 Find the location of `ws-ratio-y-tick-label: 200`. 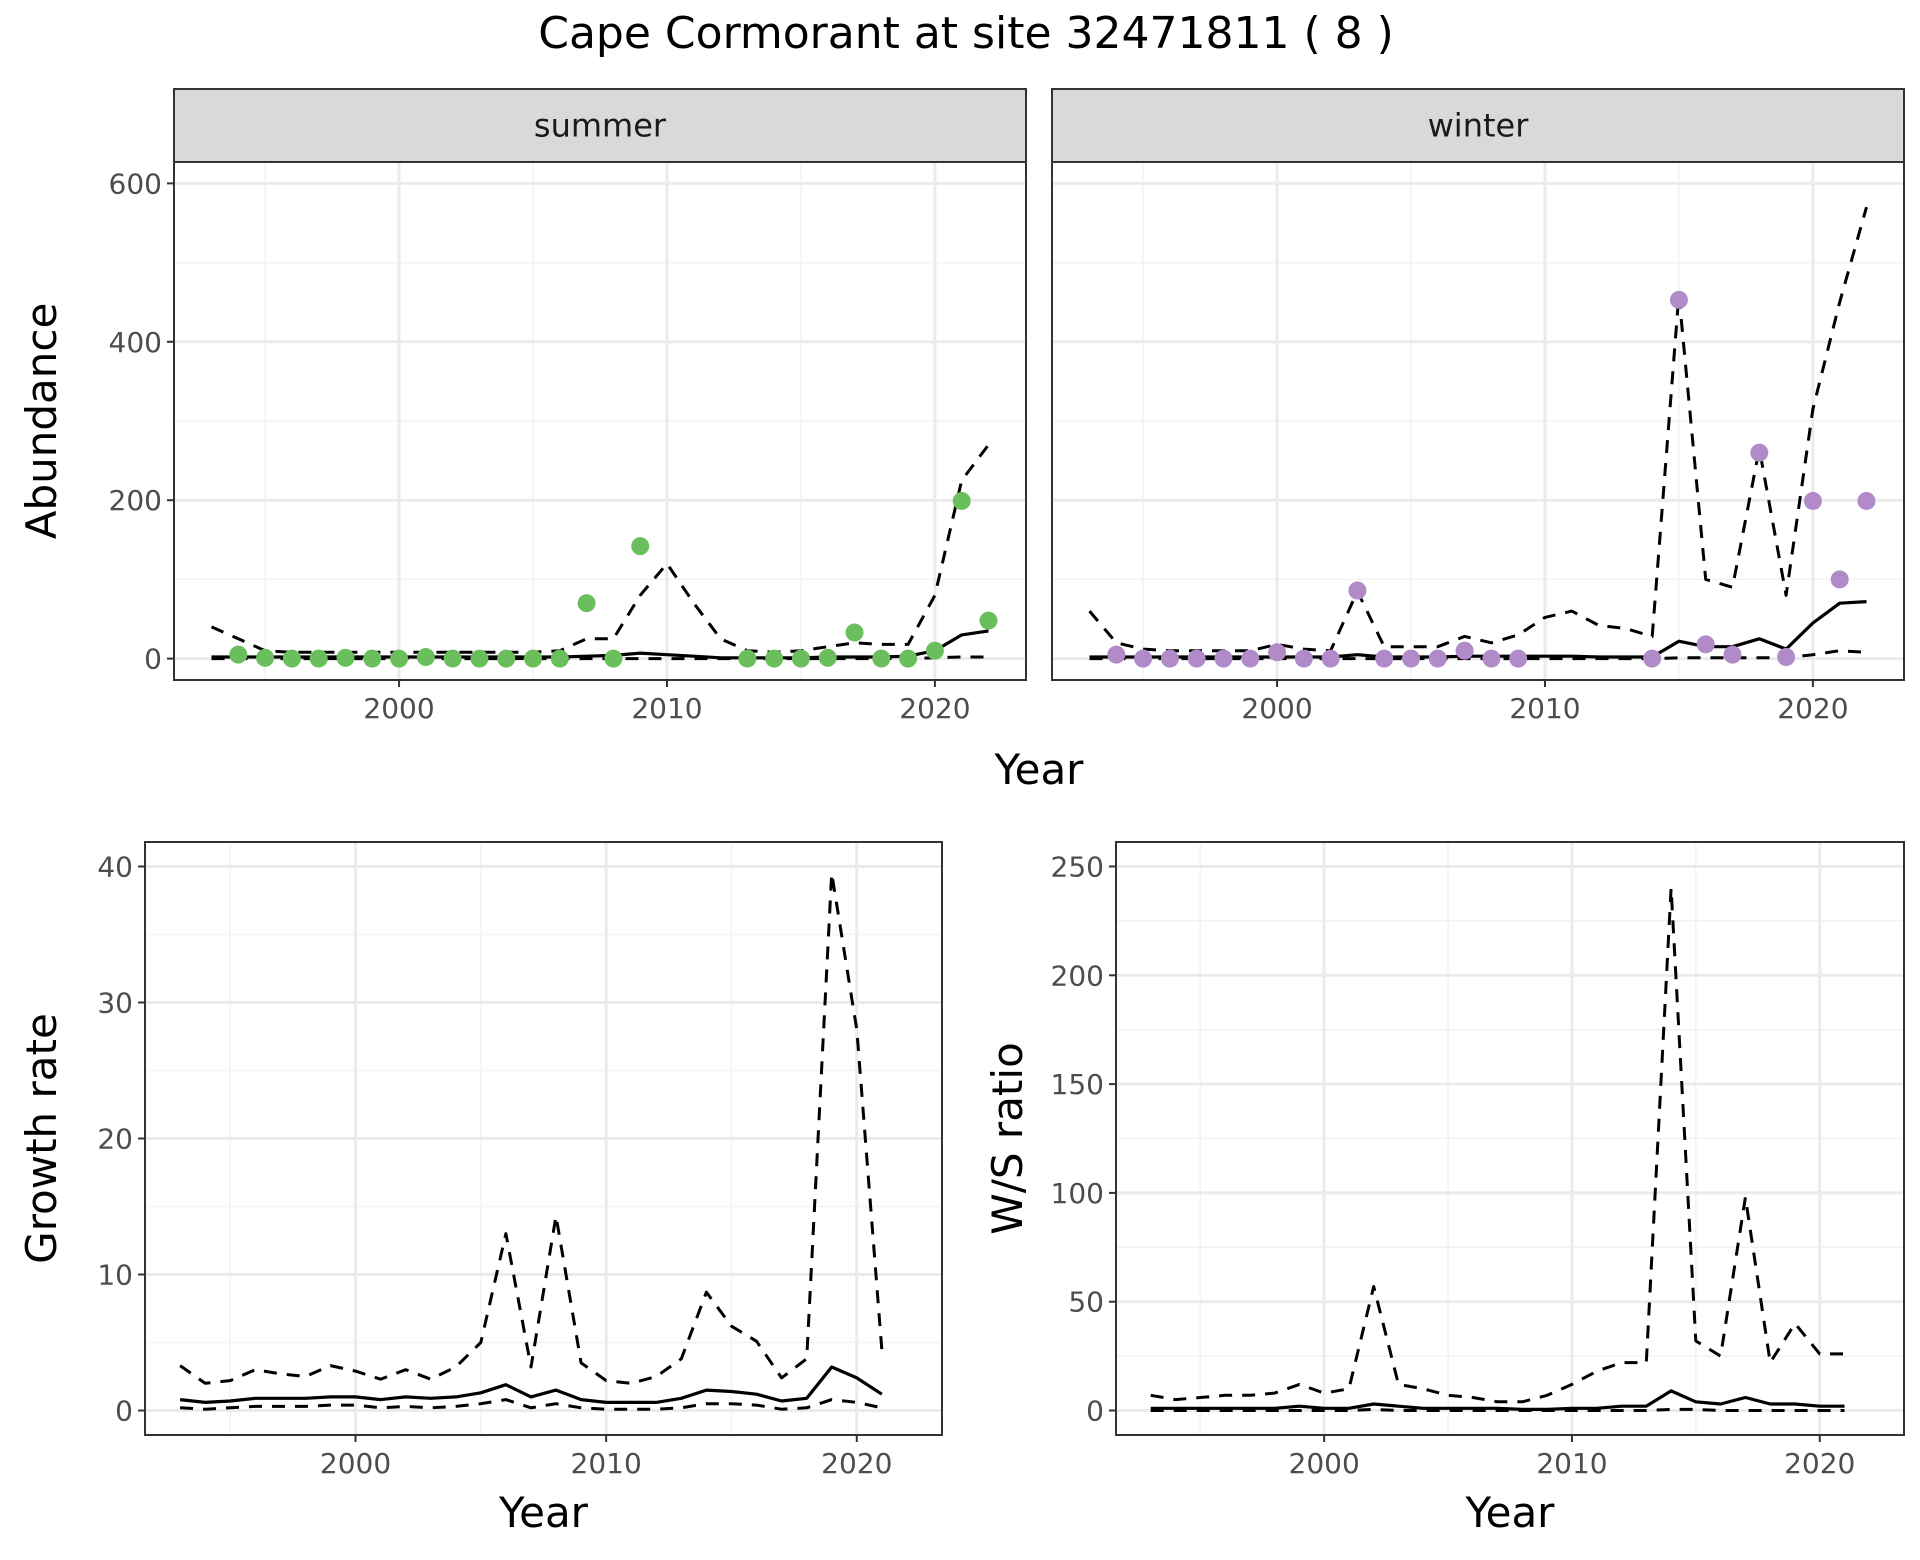

ws-ratio-y-tick-label: 200 is located at coordinates (1077, 975).